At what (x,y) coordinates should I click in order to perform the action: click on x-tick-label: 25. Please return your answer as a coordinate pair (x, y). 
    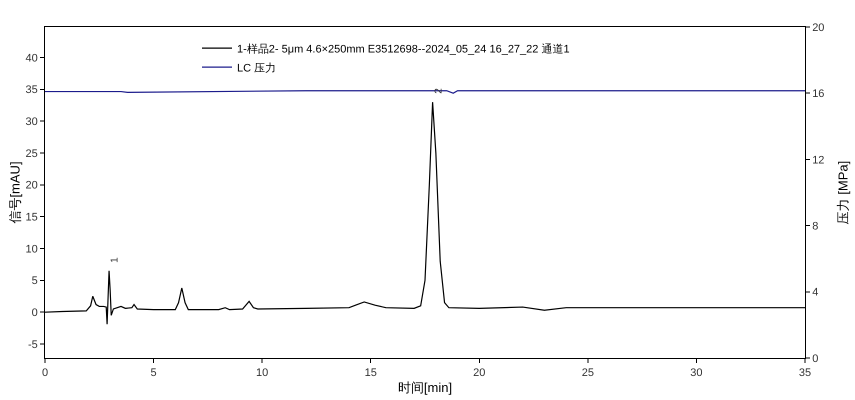
    Looking at the image, I should click on (588, 373).